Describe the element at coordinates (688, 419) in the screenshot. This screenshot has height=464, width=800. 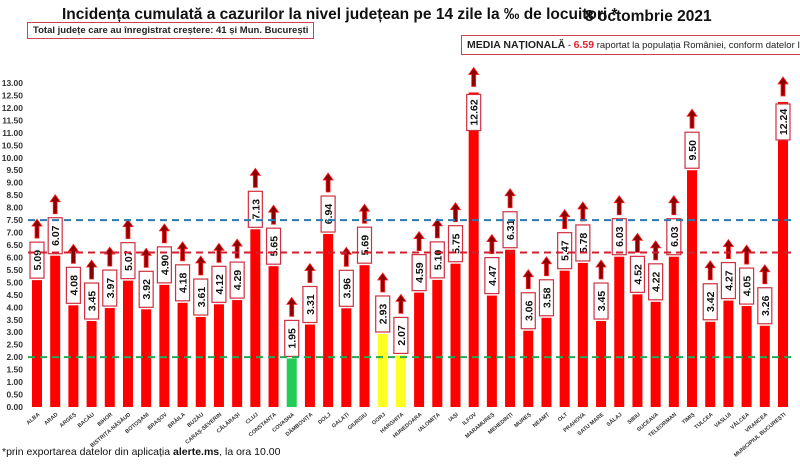
I see `x-tick-label: TIMIȘ` at that location.